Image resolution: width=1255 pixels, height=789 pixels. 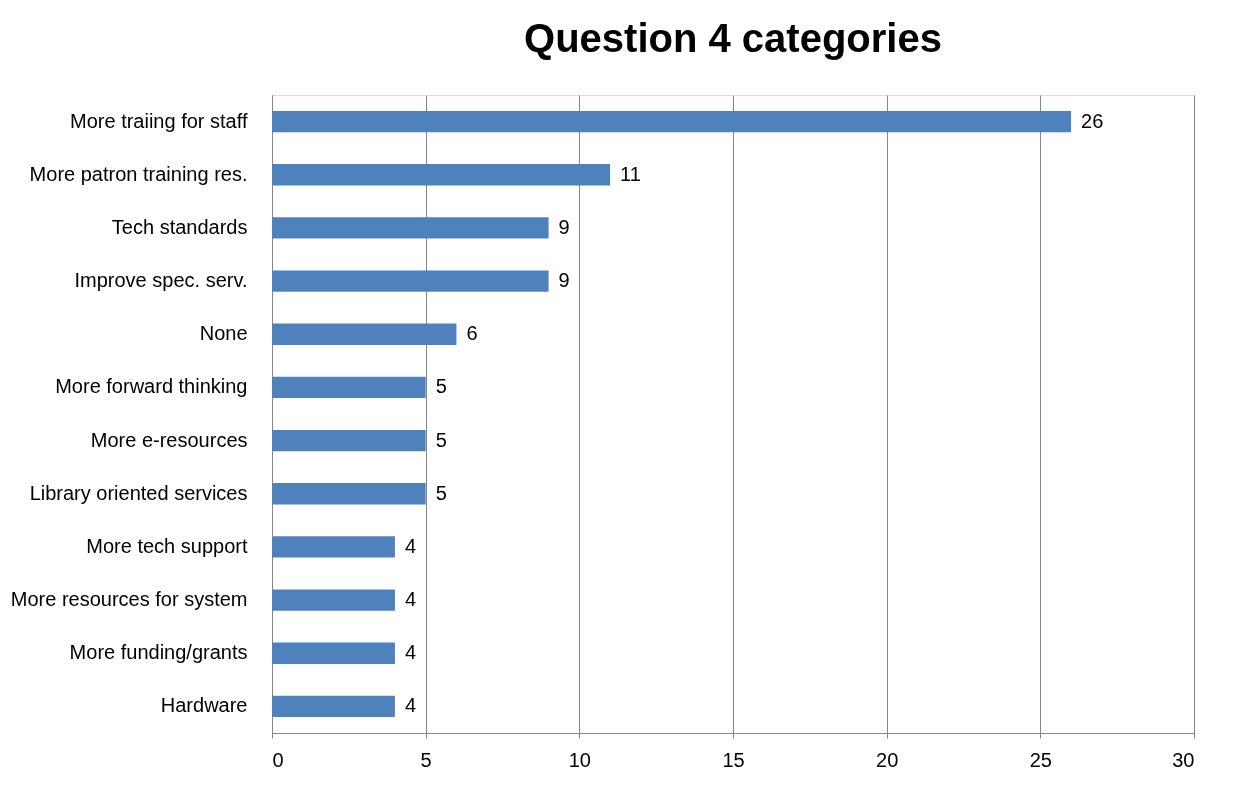 What do you see at coordinates (158, 652) in the screenshot?
I see `y-tick-label: More funding/grants` at bounding box center [158, 652].